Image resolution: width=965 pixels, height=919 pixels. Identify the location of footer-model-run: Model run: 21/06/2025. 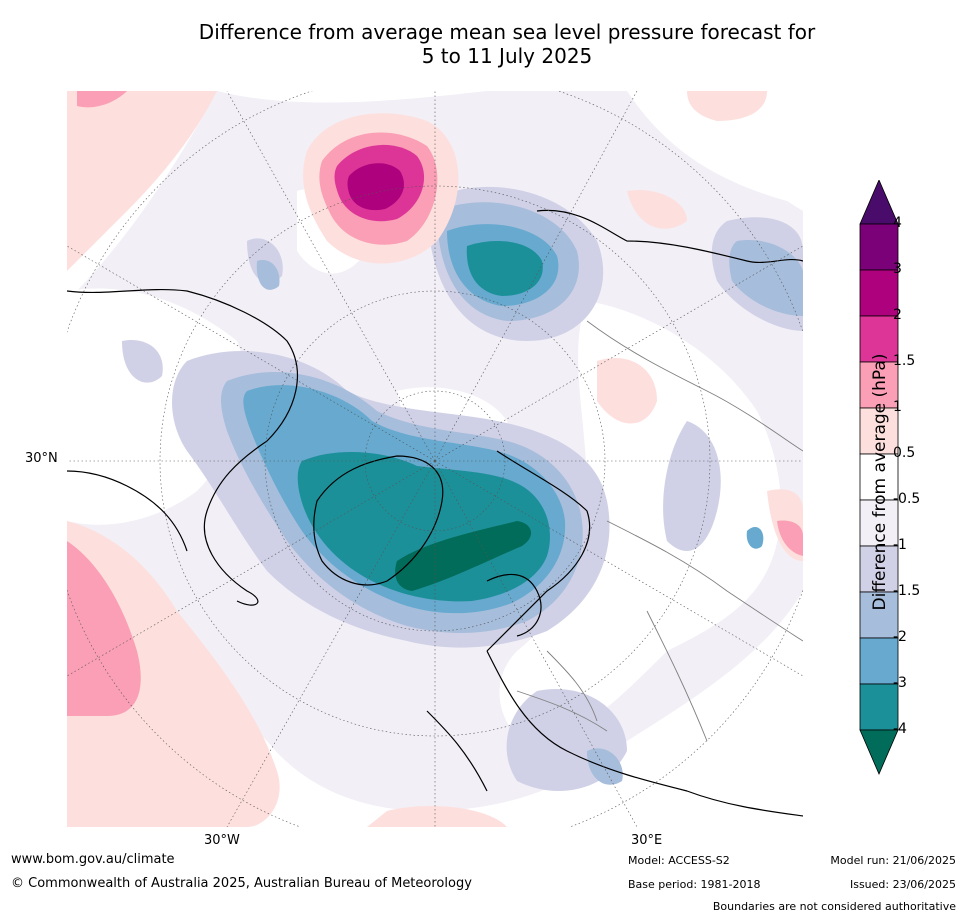
(893, 860).